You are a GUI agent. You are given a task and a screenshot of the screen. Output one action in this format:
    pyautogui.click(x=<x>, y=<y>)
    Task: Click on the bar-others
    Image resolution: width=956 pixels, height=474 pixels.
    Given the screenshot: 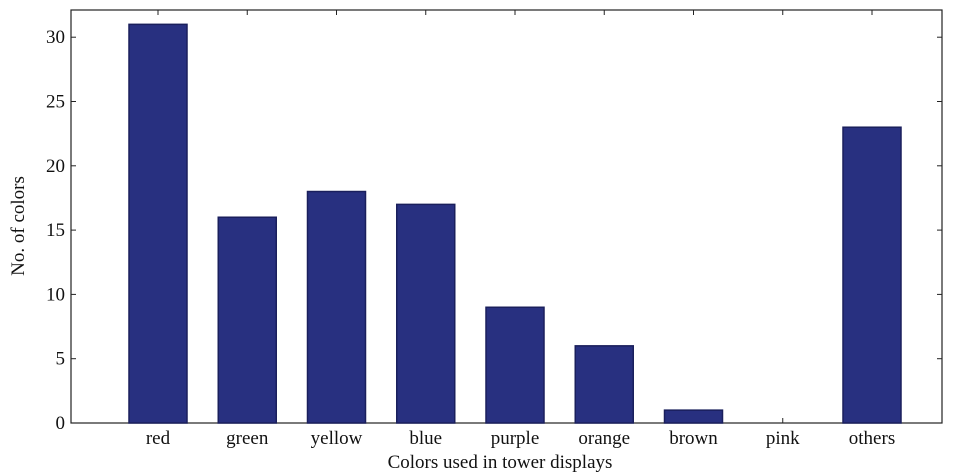 What is the action you would take?
    pyautogui.click(x=872, y=275)
    